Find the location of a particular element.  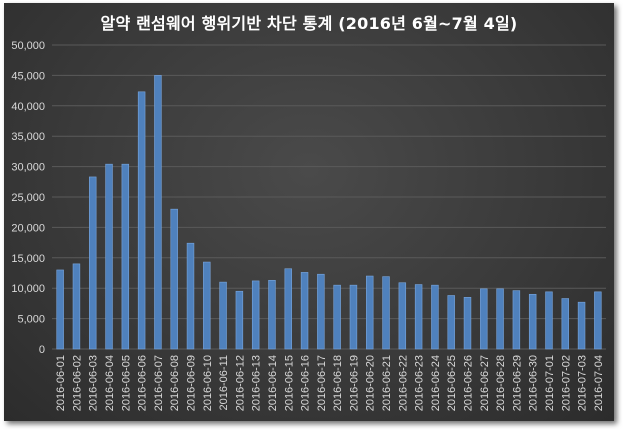

x-tick-label: 2016-06-07 is located at coordinates (159, 383).